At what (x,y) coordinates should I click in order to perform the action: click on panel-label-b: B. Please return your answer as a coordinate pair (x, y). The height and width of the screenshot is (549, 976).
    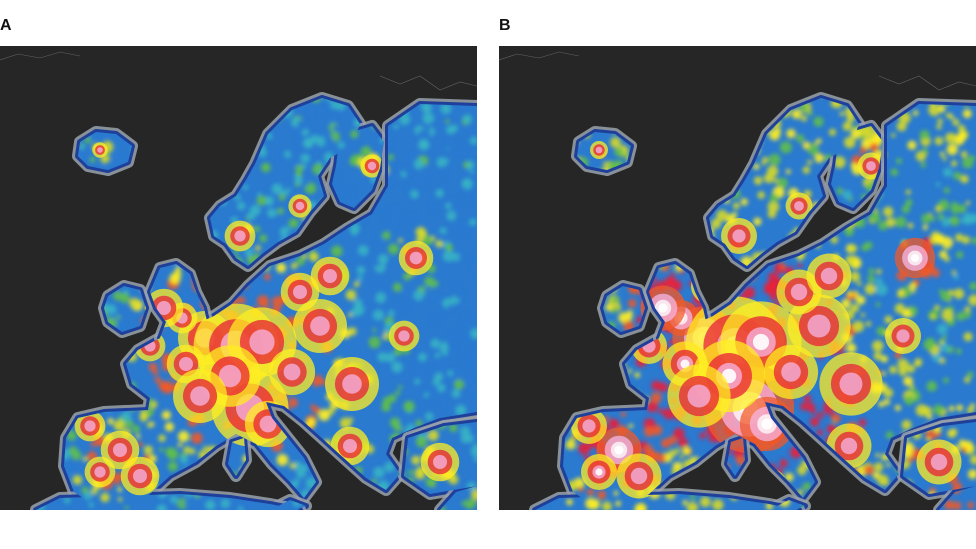
    Looking at the image, I should click on (505, 25).